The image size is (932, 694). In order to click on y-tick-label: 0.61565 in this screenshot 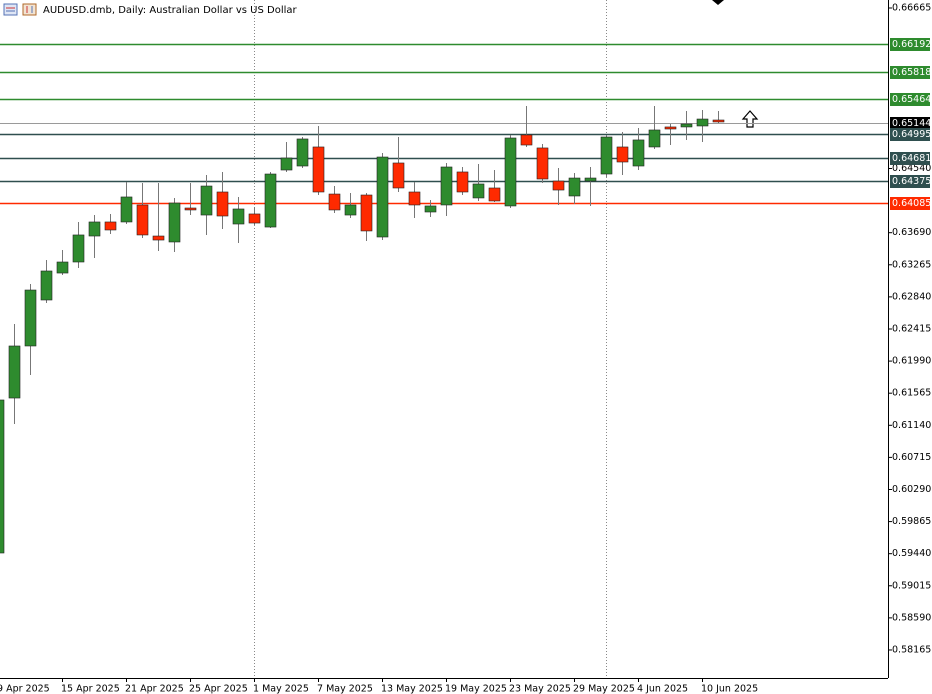, I will do `click(911, 393)`.